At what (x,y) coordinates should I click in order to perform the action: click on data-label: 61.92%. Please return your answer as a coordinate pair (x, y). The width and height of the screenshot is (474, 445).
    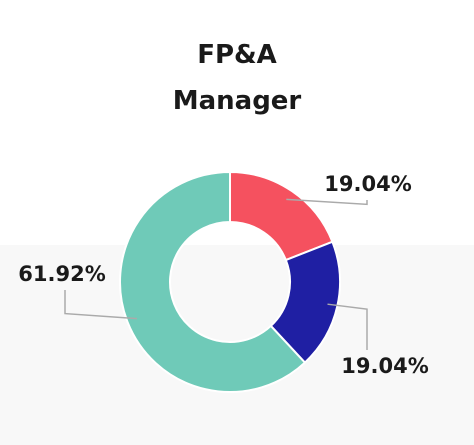
    Looking at the image, I should click on (61, 274).